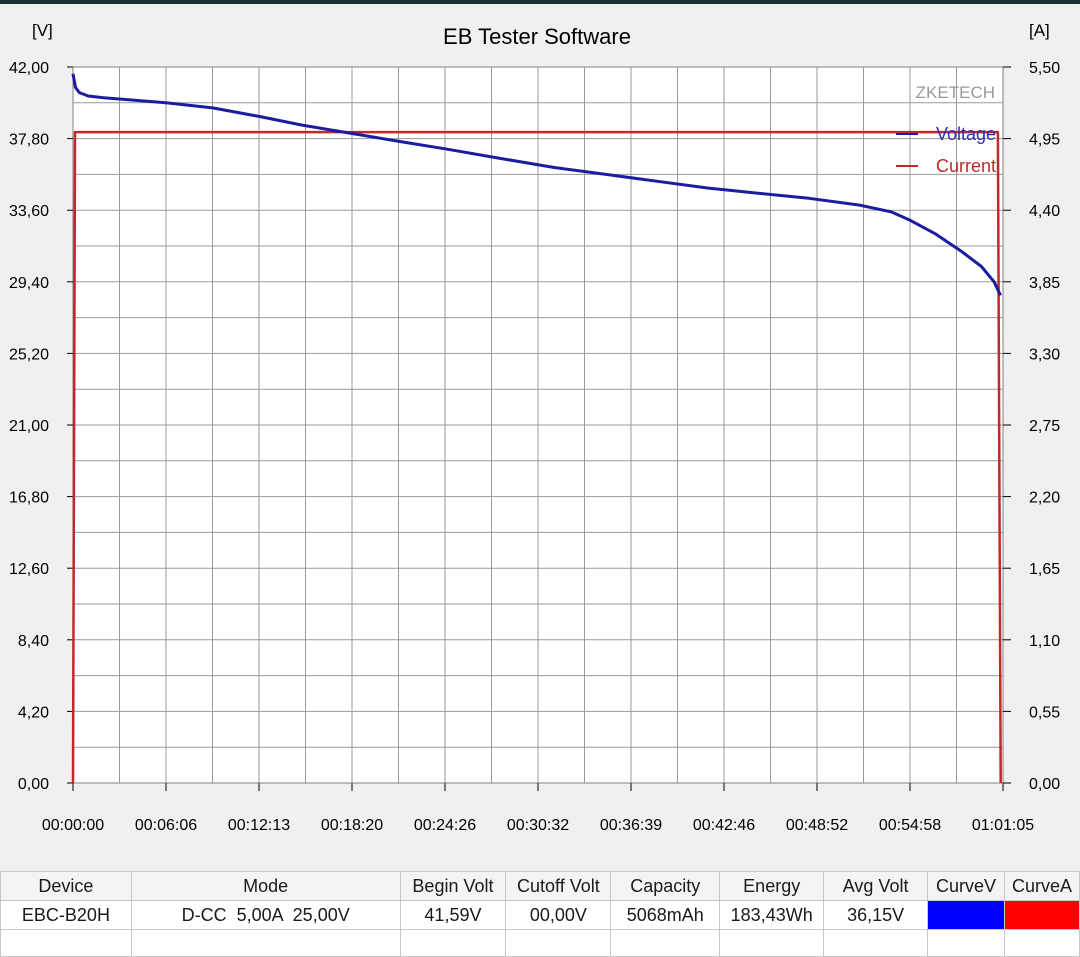 This screenshot has height=957, width=1080. Describe the element at coordinates (966, 134) in the screenshot. I see `voltage-legend-label: Voltage` at that location.